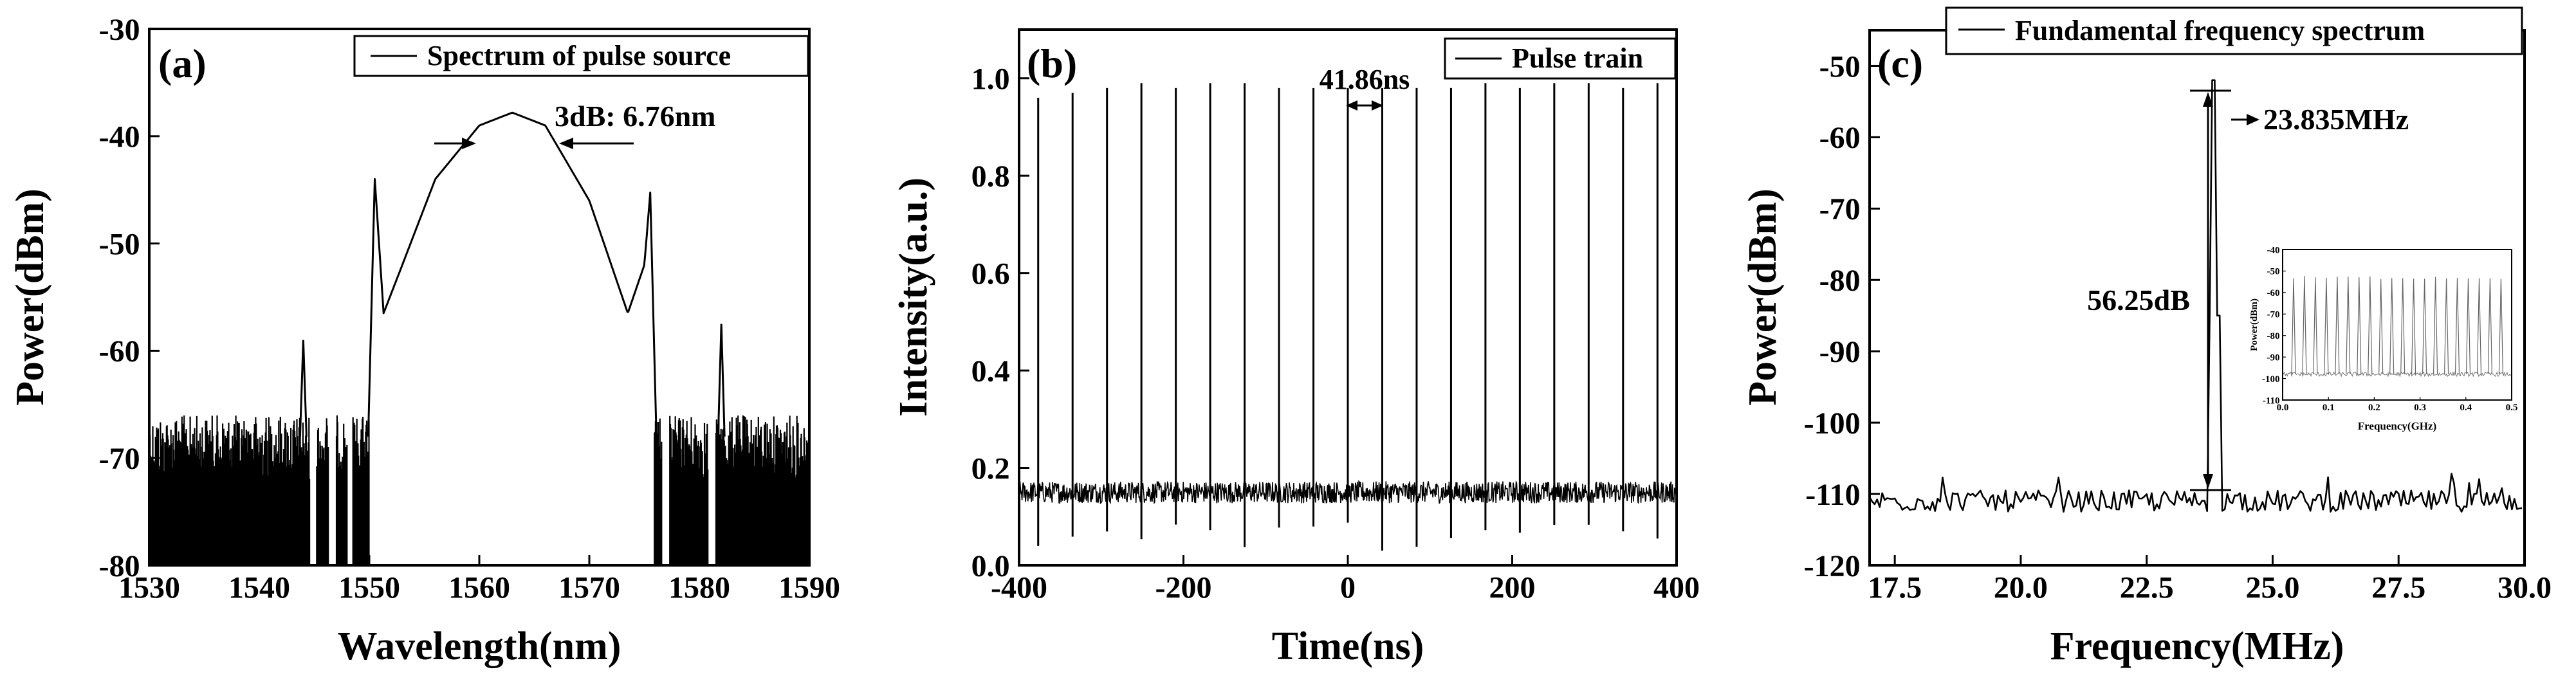  I want to click on panel-label-c: (c), so click(1900, 64).